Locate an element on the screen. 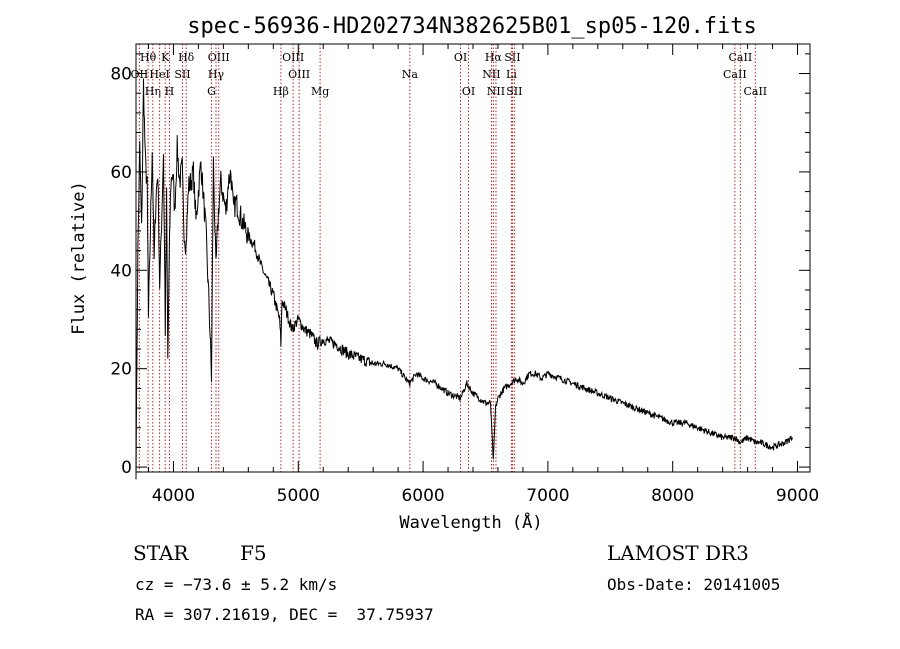 The image size is (900, 649). marker-label-8: OIII is located at coordinates (219, 57).